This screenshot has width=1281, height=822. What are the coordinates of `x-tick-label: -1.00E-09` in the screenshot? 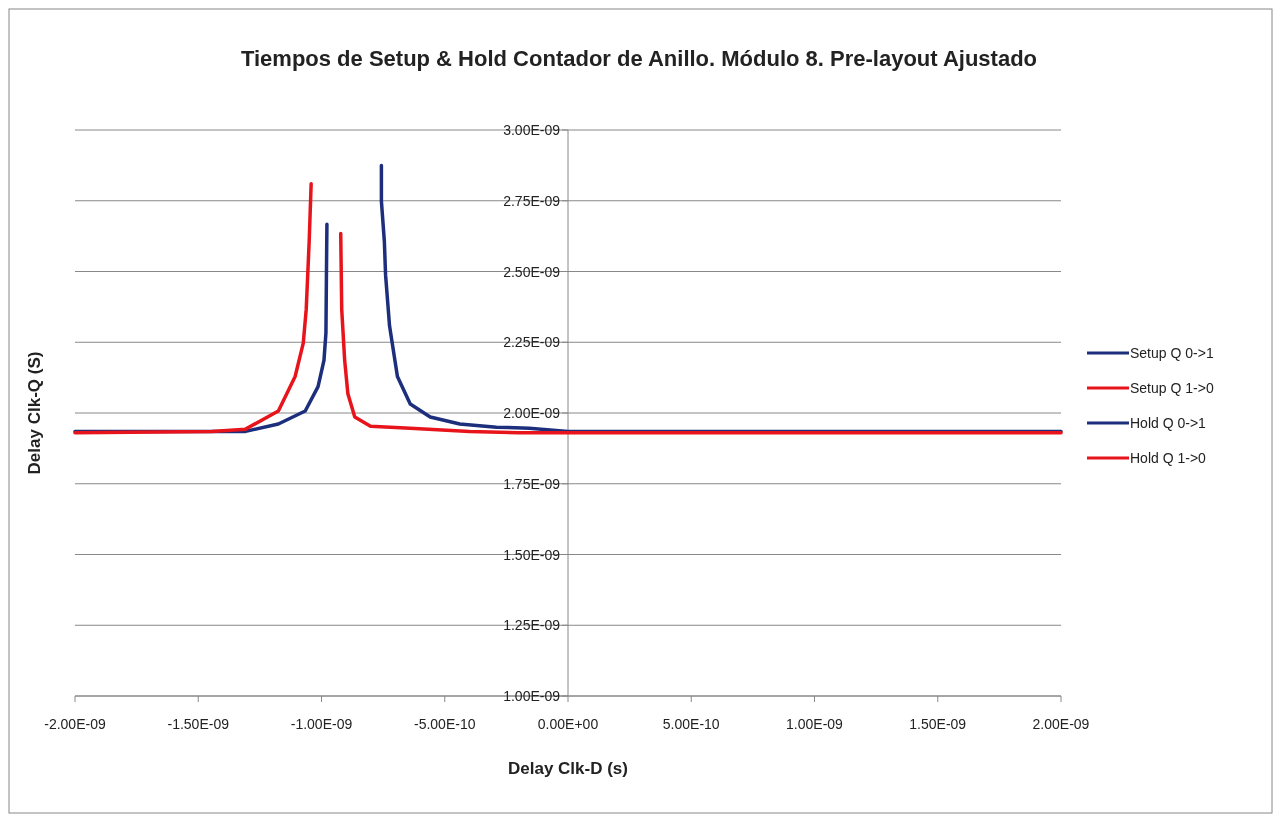 It's located at (321, 724).